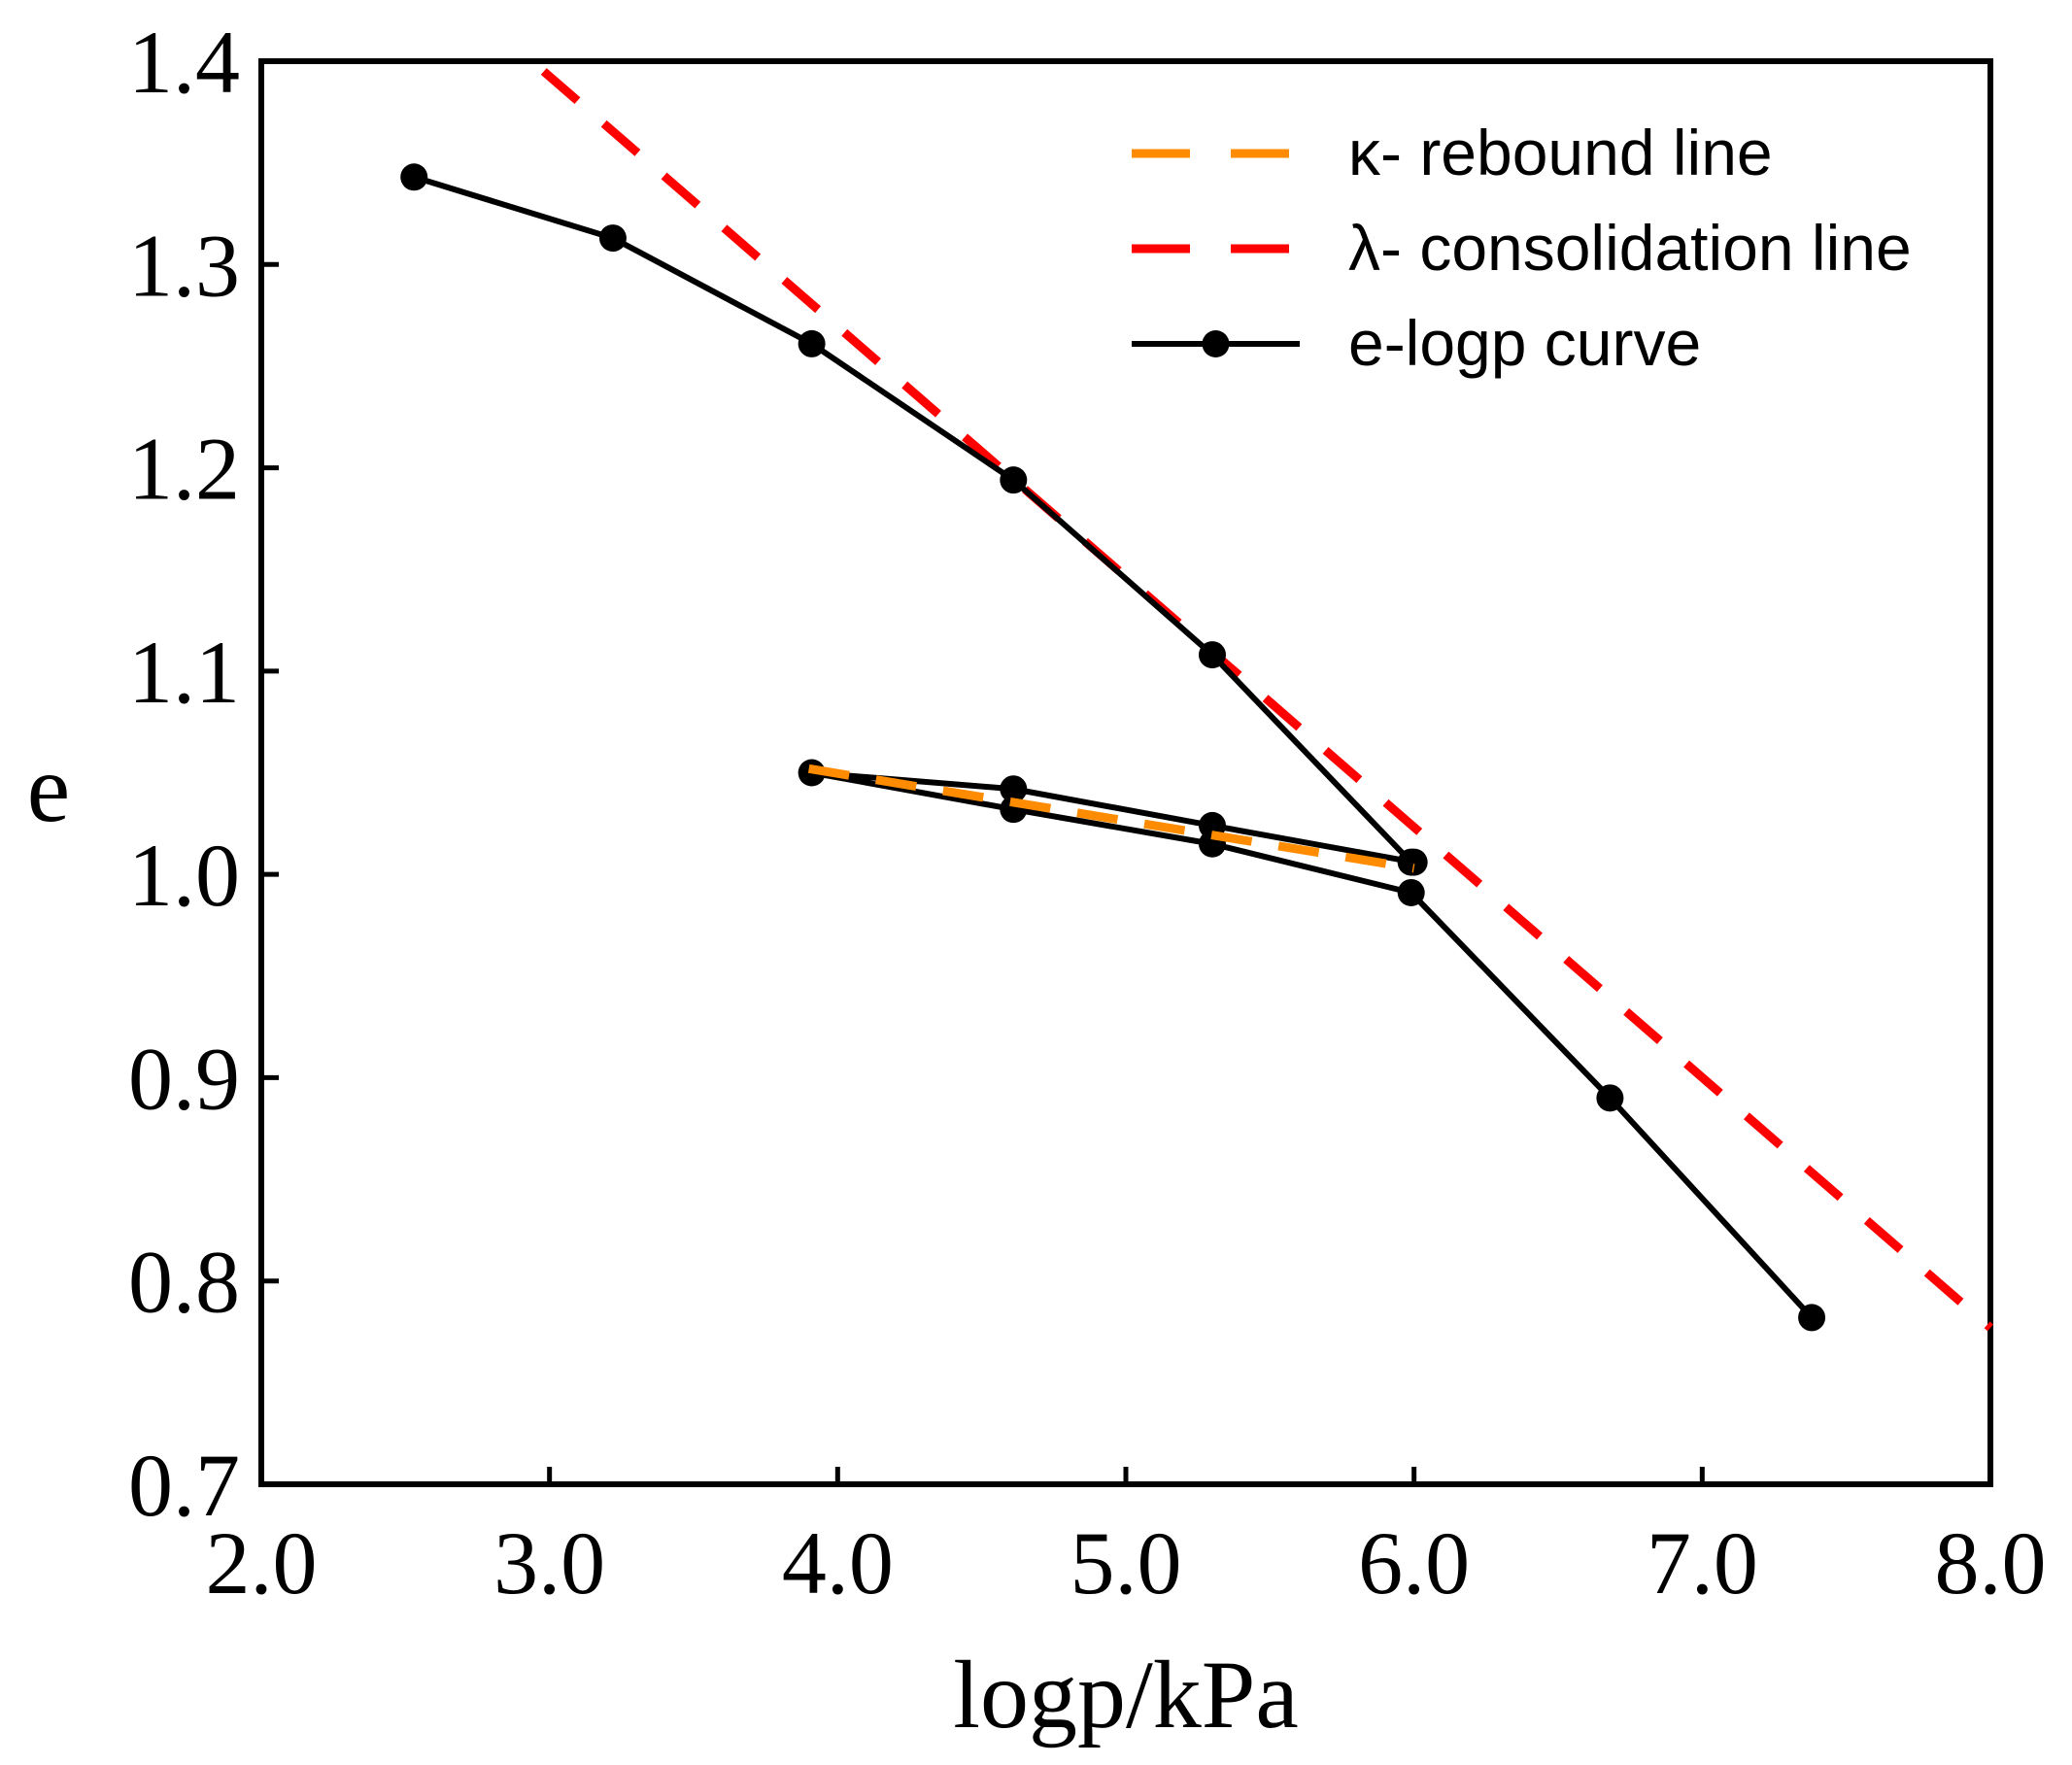 The image size is (2072, 1765). Describe the element at coordinates (262, 1562) in the screenshot. I see `x-tick-label: 2.0` at that location.